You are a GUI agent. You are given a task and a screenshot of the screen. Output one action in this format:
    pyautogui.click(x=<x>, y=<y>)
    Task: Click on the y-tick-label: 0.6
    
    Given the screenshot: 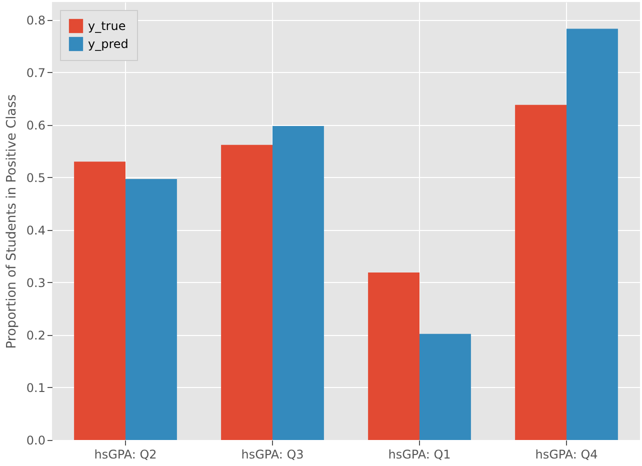 What is the action you would take?
    pyautogui.click(x=36, y=125)
    